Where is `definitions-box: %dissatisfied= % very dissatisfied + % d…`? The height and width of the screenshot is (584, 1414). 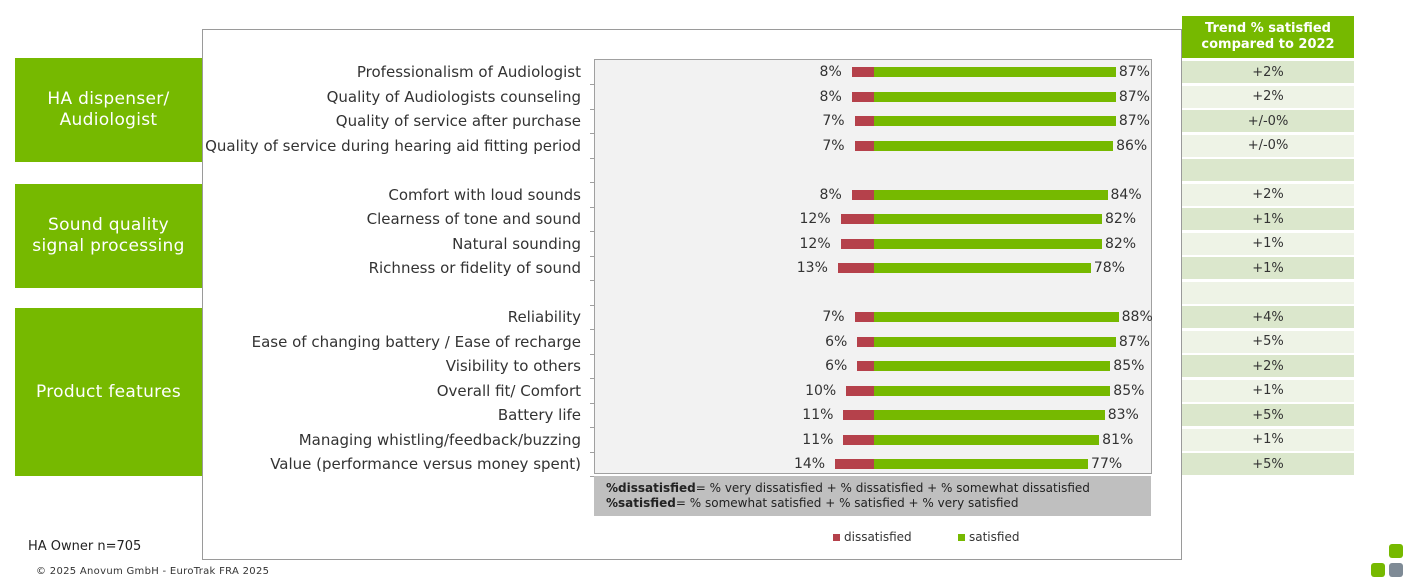
definitions-box: %dissatisfied= % very dissatisfied + % d… is located at coordinates (872, 496).